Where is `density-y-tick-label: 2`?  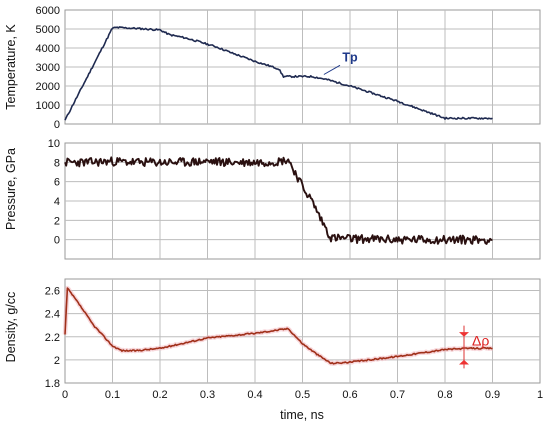 density-y-tick-label: 2 is located at coordinates (57, 361).